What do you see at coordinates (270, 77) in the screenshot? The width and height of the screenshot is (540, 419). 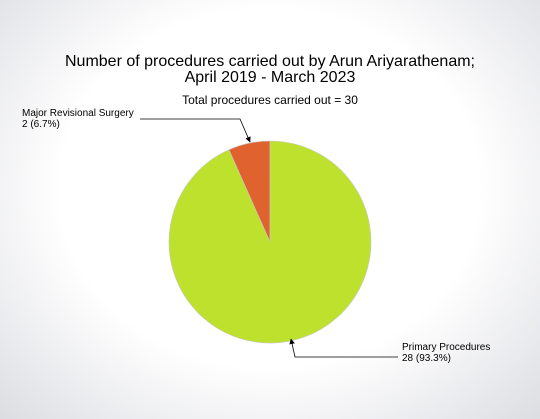 I see `chart-title: April 2019 - March 2023` at bounding box center [270, 77].